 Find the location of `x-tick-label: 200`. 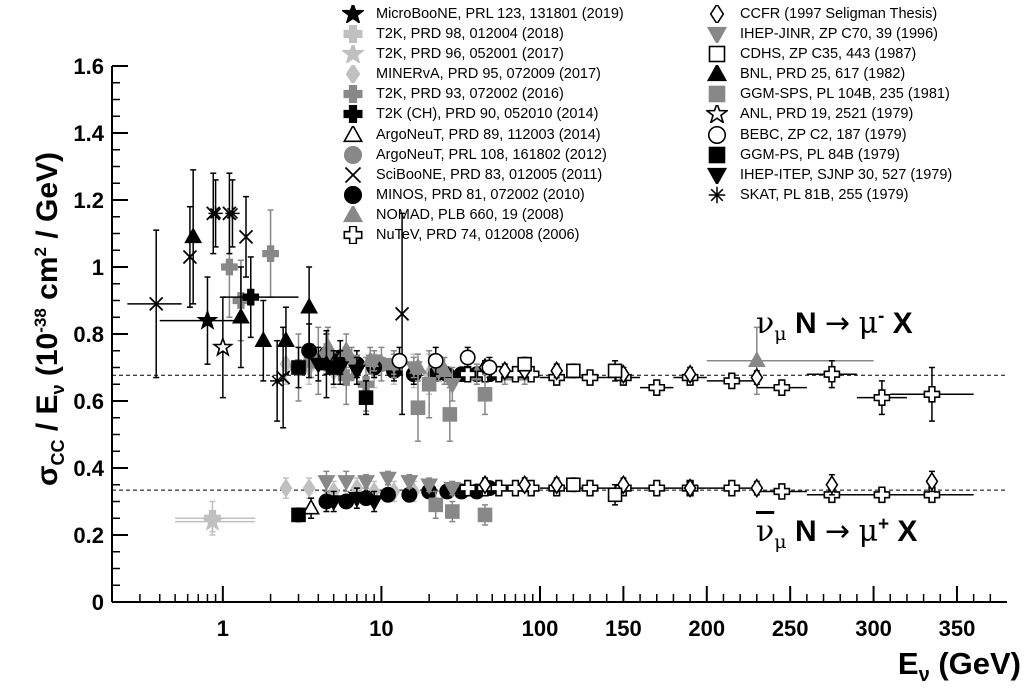

x-tick-label: 200 is located at coordinates (706, 628).